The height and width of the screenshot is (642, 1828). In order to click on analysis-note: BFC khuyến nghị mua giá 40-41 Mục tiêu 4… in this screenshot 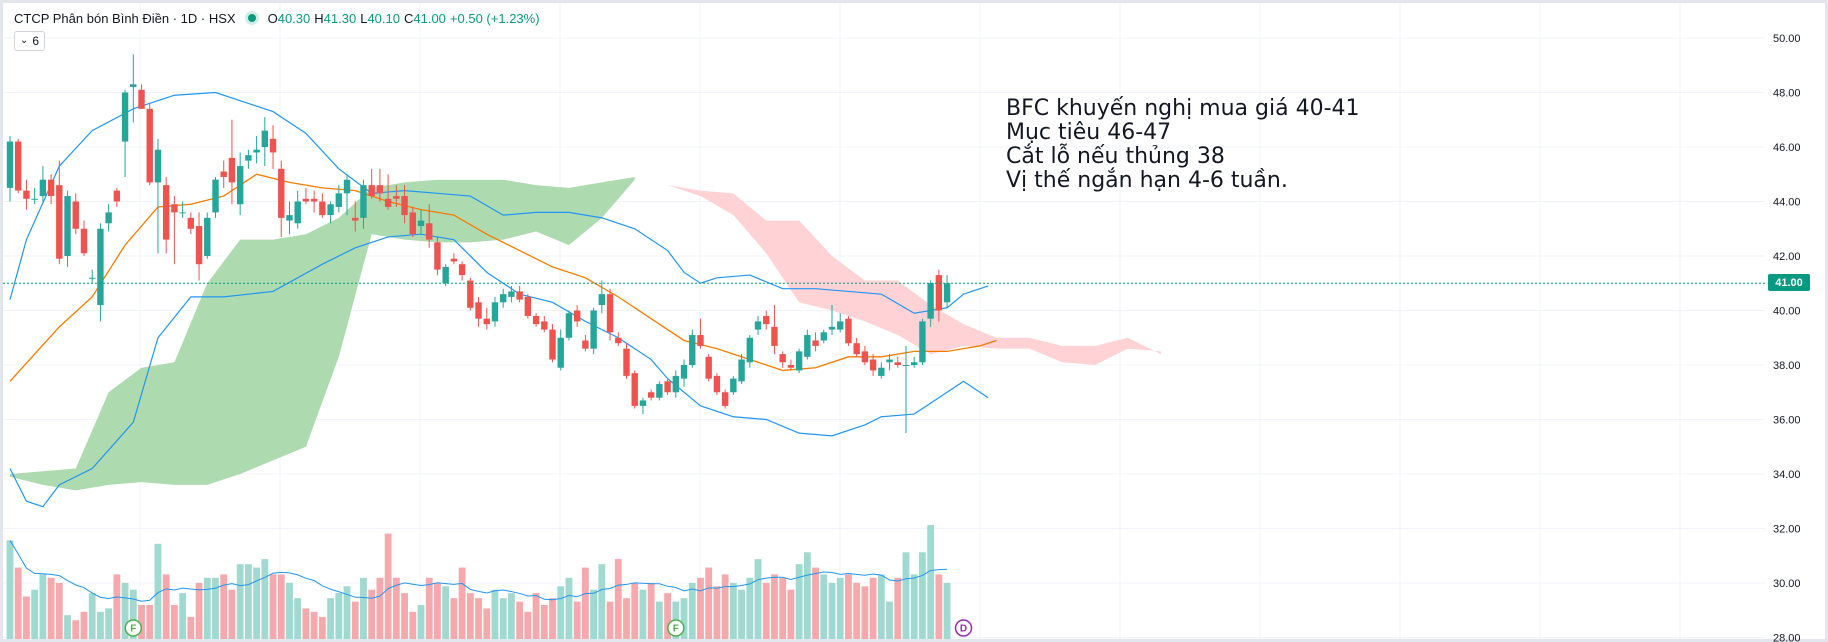, I will do `click(1183, 145)`.